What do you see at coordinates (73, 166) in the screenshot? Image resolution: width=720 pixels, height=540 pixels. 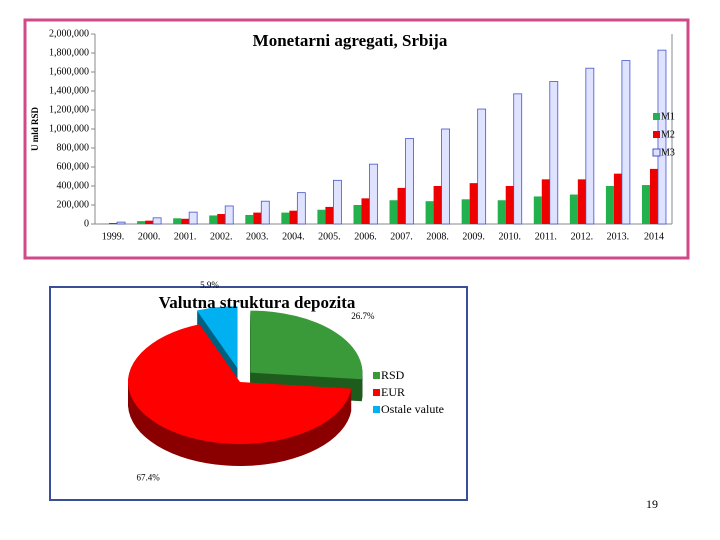 I see `y-tick-label: 600,000` at bounding box center [73, 166].